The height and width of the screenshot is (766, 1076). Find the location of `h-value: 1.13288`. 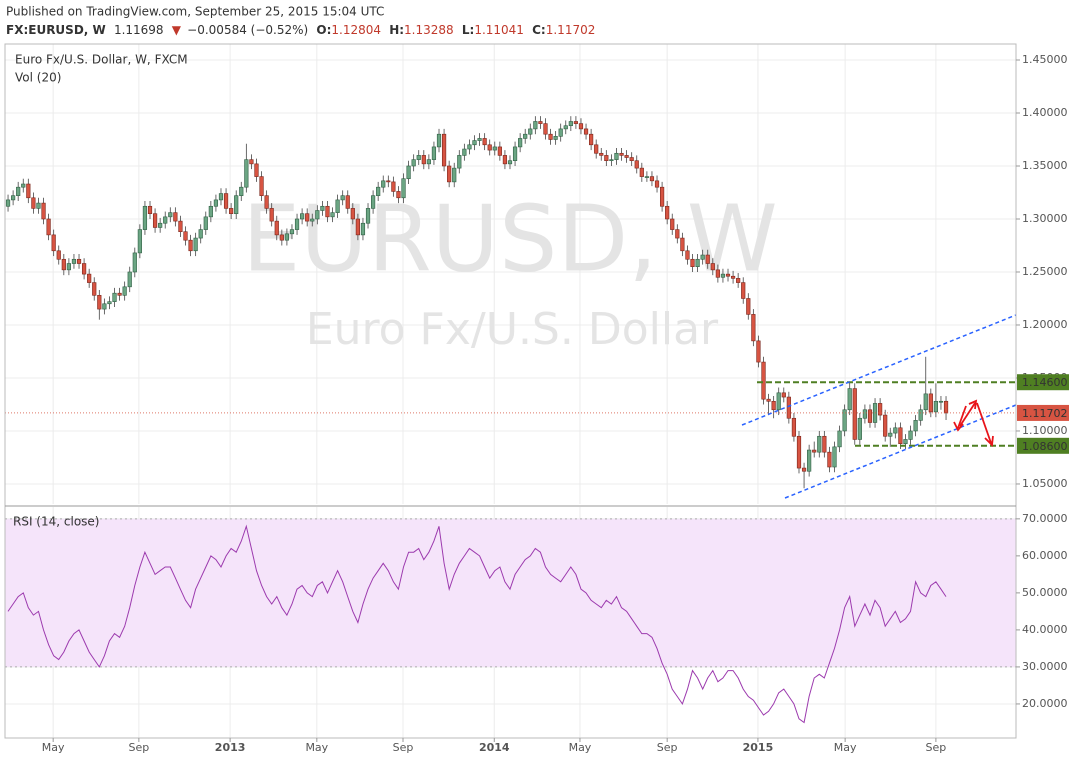

h-value: 1.13288 is located at coordinates (429, 30).